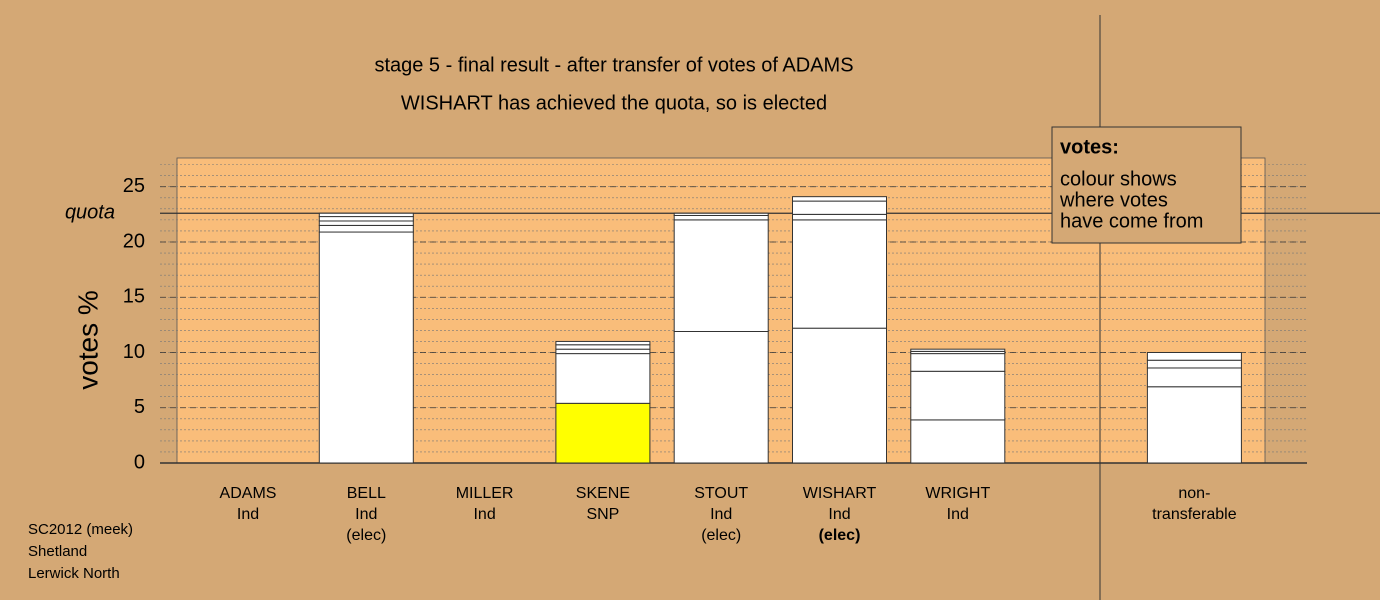 Image resolution: width=1380 pixels, height=600 pixels. Describe the element at coordinates (134, 241) in the screenshot. I see `y-tick-label: 20` at that location.